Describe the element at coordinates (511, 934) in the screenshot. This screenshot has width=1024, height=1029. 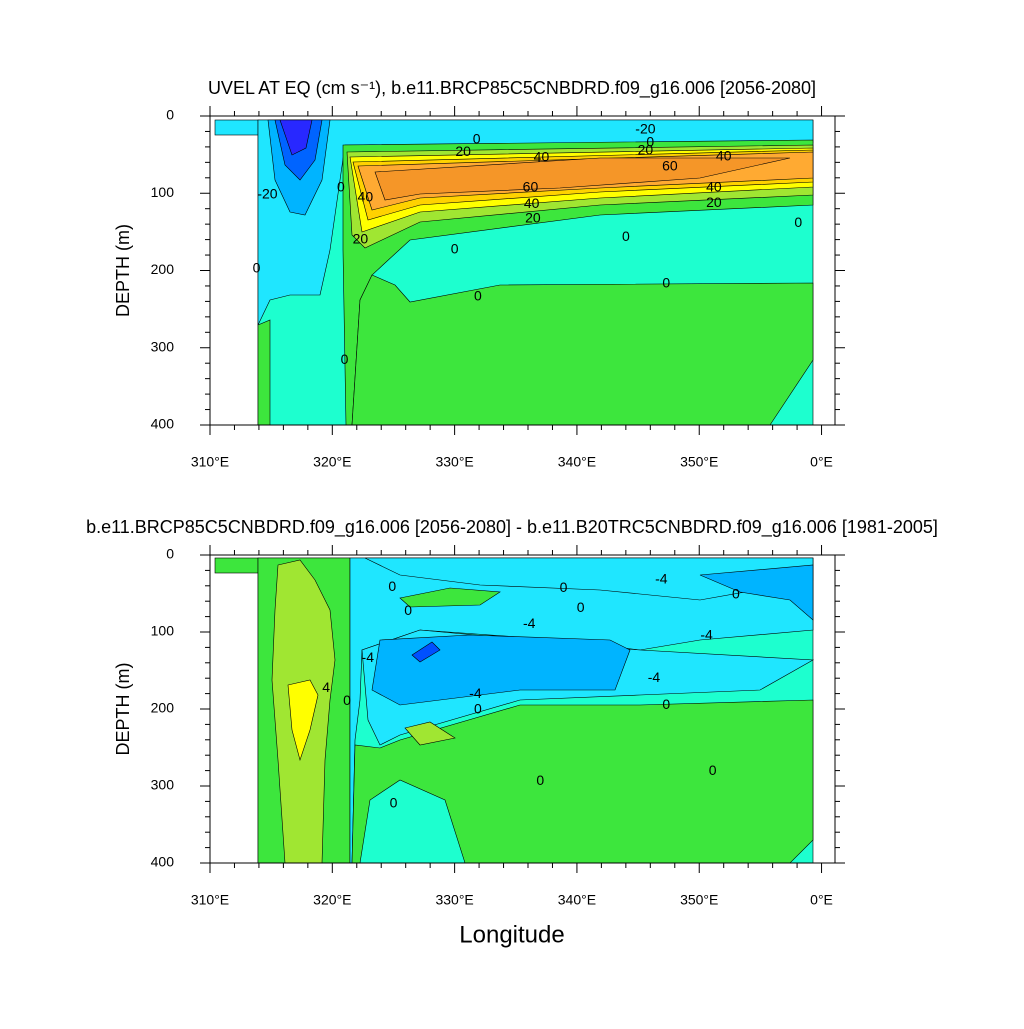
I see `x-axis-label: Longitude` at that location.